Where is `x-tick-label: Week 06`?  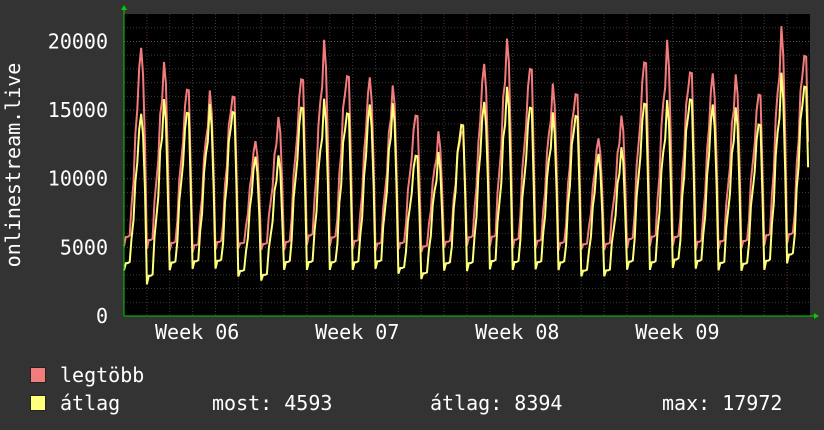 x-tick-label: Week 06 is located at coordinates (197, 330).